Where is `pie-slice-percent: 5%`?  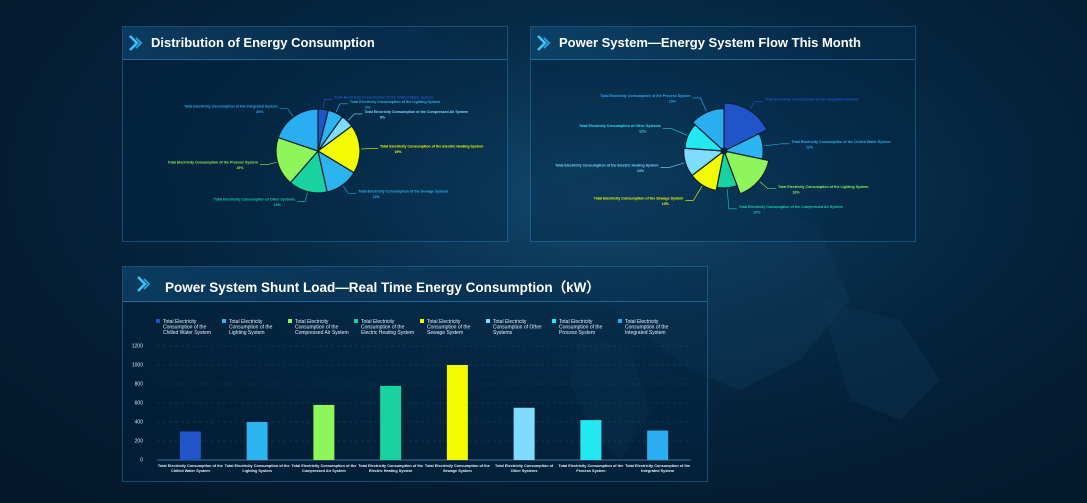
pie-slice-percent: 5% is located at coordinates (383, 117).